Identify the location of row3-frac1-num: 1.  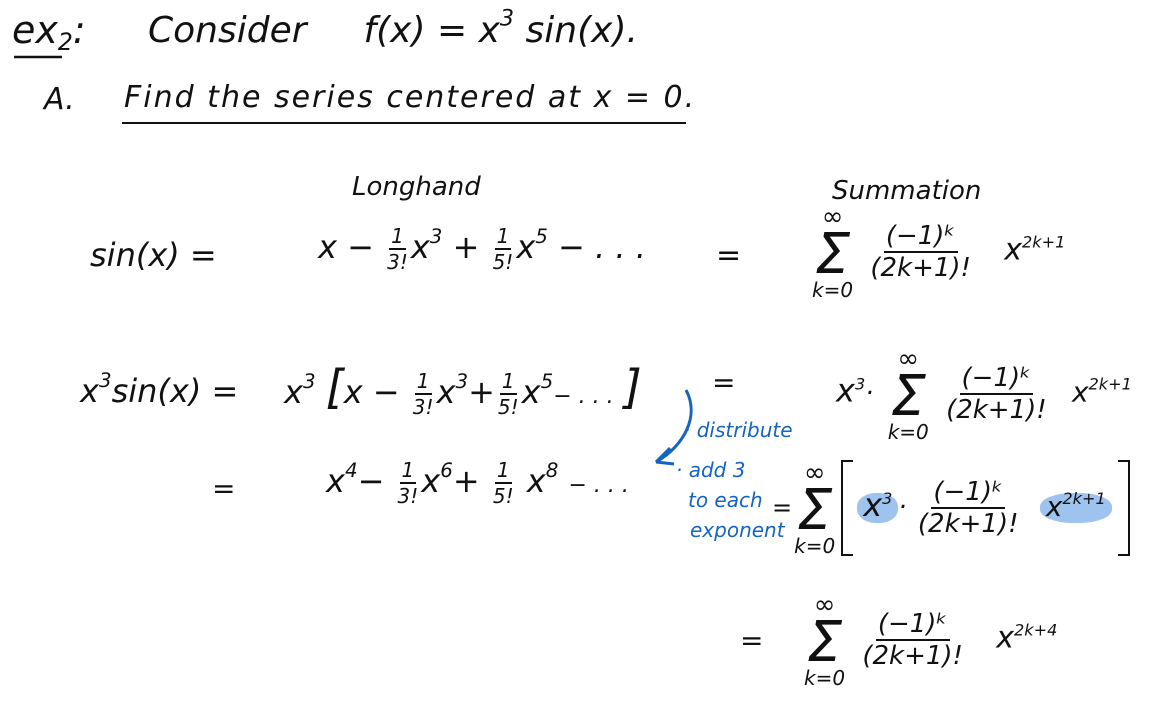
(408, 471).